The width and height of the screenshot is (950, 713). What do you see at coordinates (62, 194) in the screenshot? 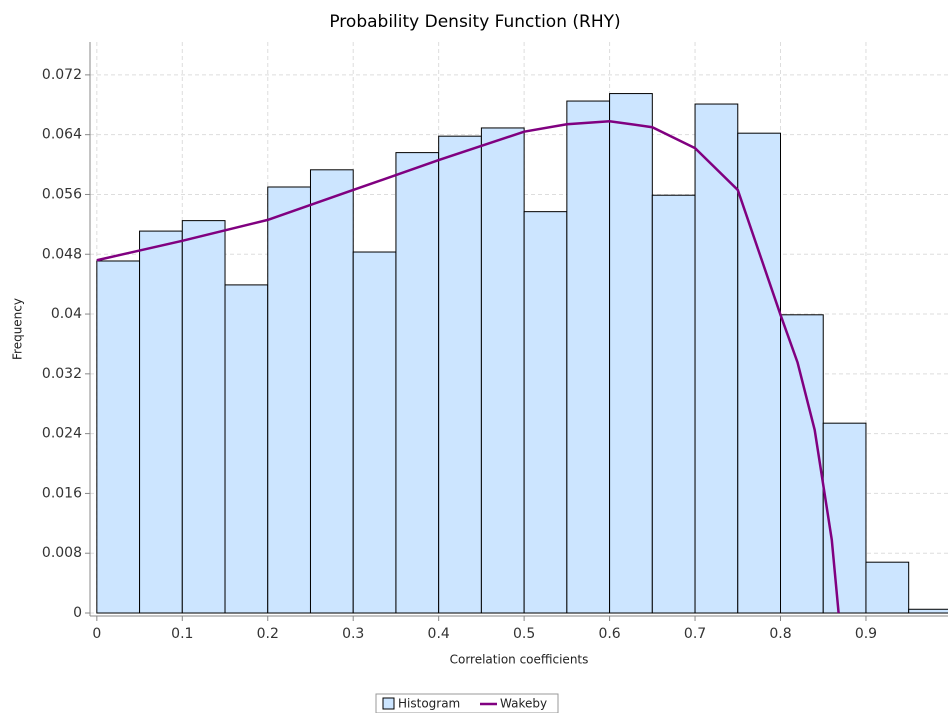
I see `y-tick-label: 0.056` at bounding box center [62, 194].